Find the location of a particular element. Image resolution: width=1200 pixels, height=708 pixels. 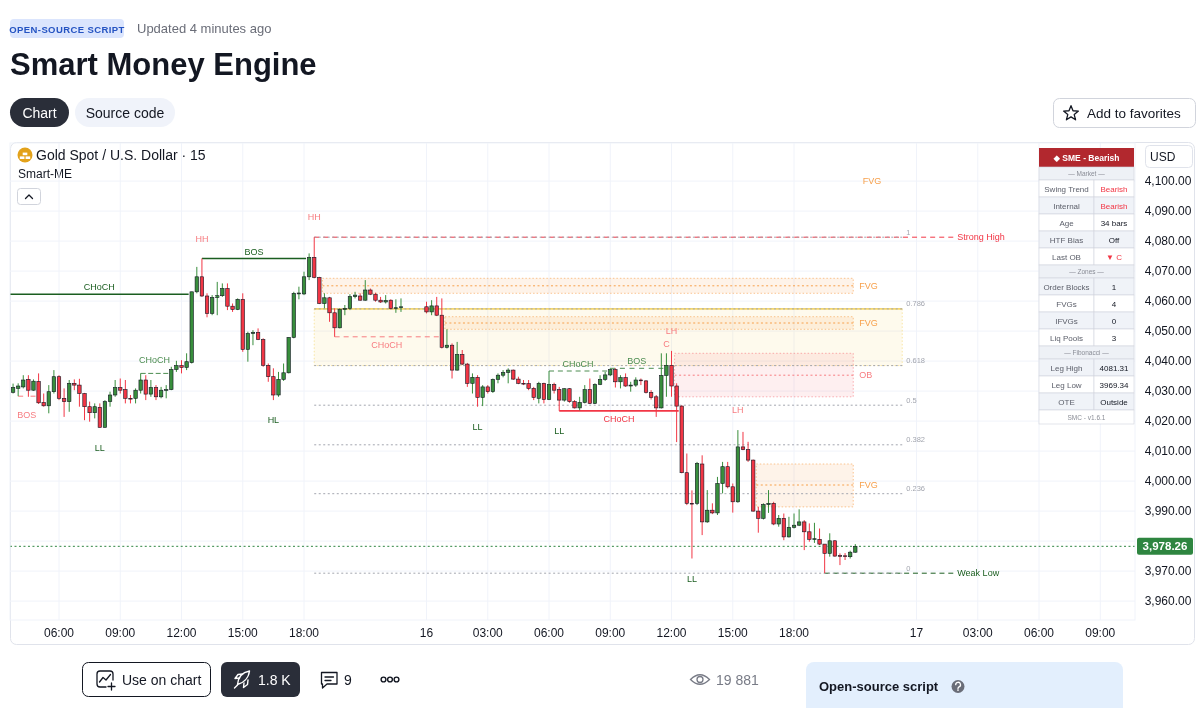

series-label: Strong High is located at coordinates (981, 237).